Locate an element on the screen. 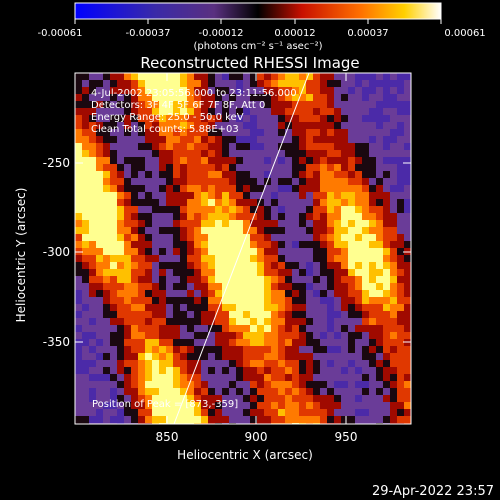 This screenshot has height=500, width=500. colorbar-tick-label: 0.00061 is located at coordinates (464, 33).